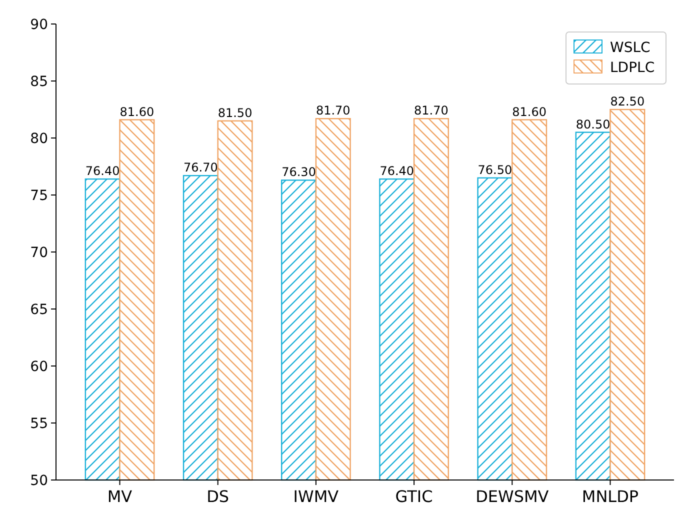 This screenshot has height=527, width=694. What do you see at coordinates (630, 48) in the screenshot?
I see `legend-label: WSLC` at bounding box center [630, 48].